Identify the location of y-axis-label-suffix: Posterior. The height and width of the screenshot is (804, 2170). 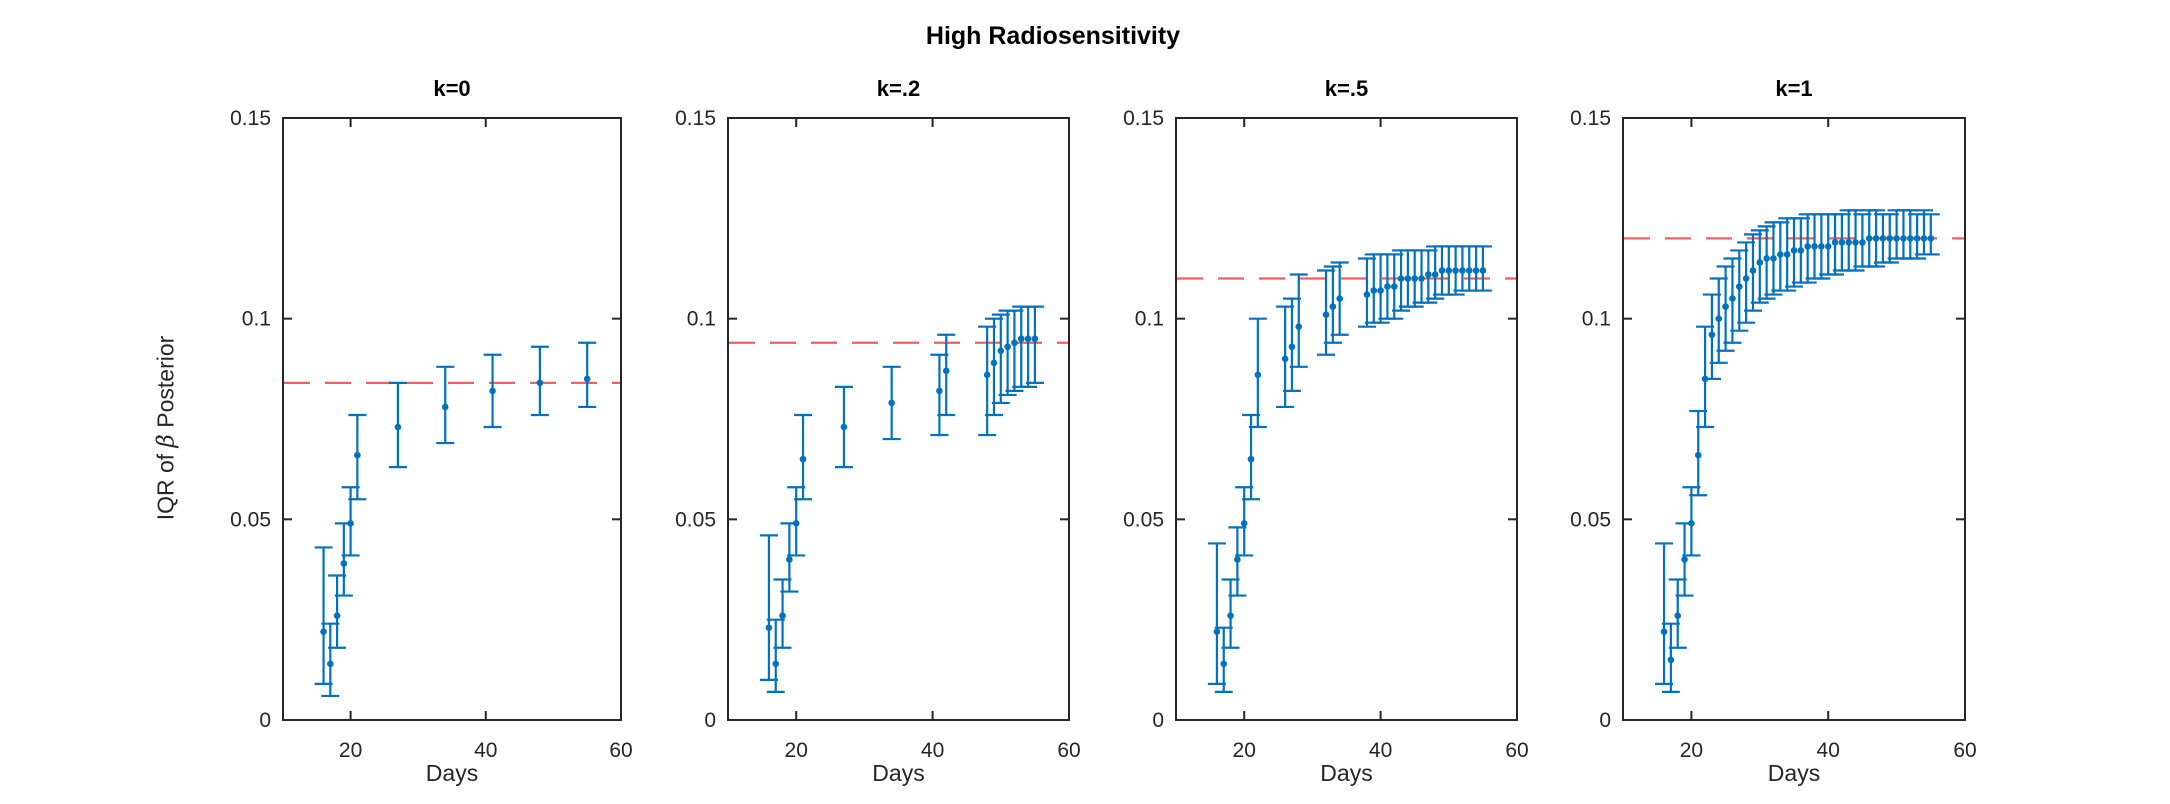
(165, 385).